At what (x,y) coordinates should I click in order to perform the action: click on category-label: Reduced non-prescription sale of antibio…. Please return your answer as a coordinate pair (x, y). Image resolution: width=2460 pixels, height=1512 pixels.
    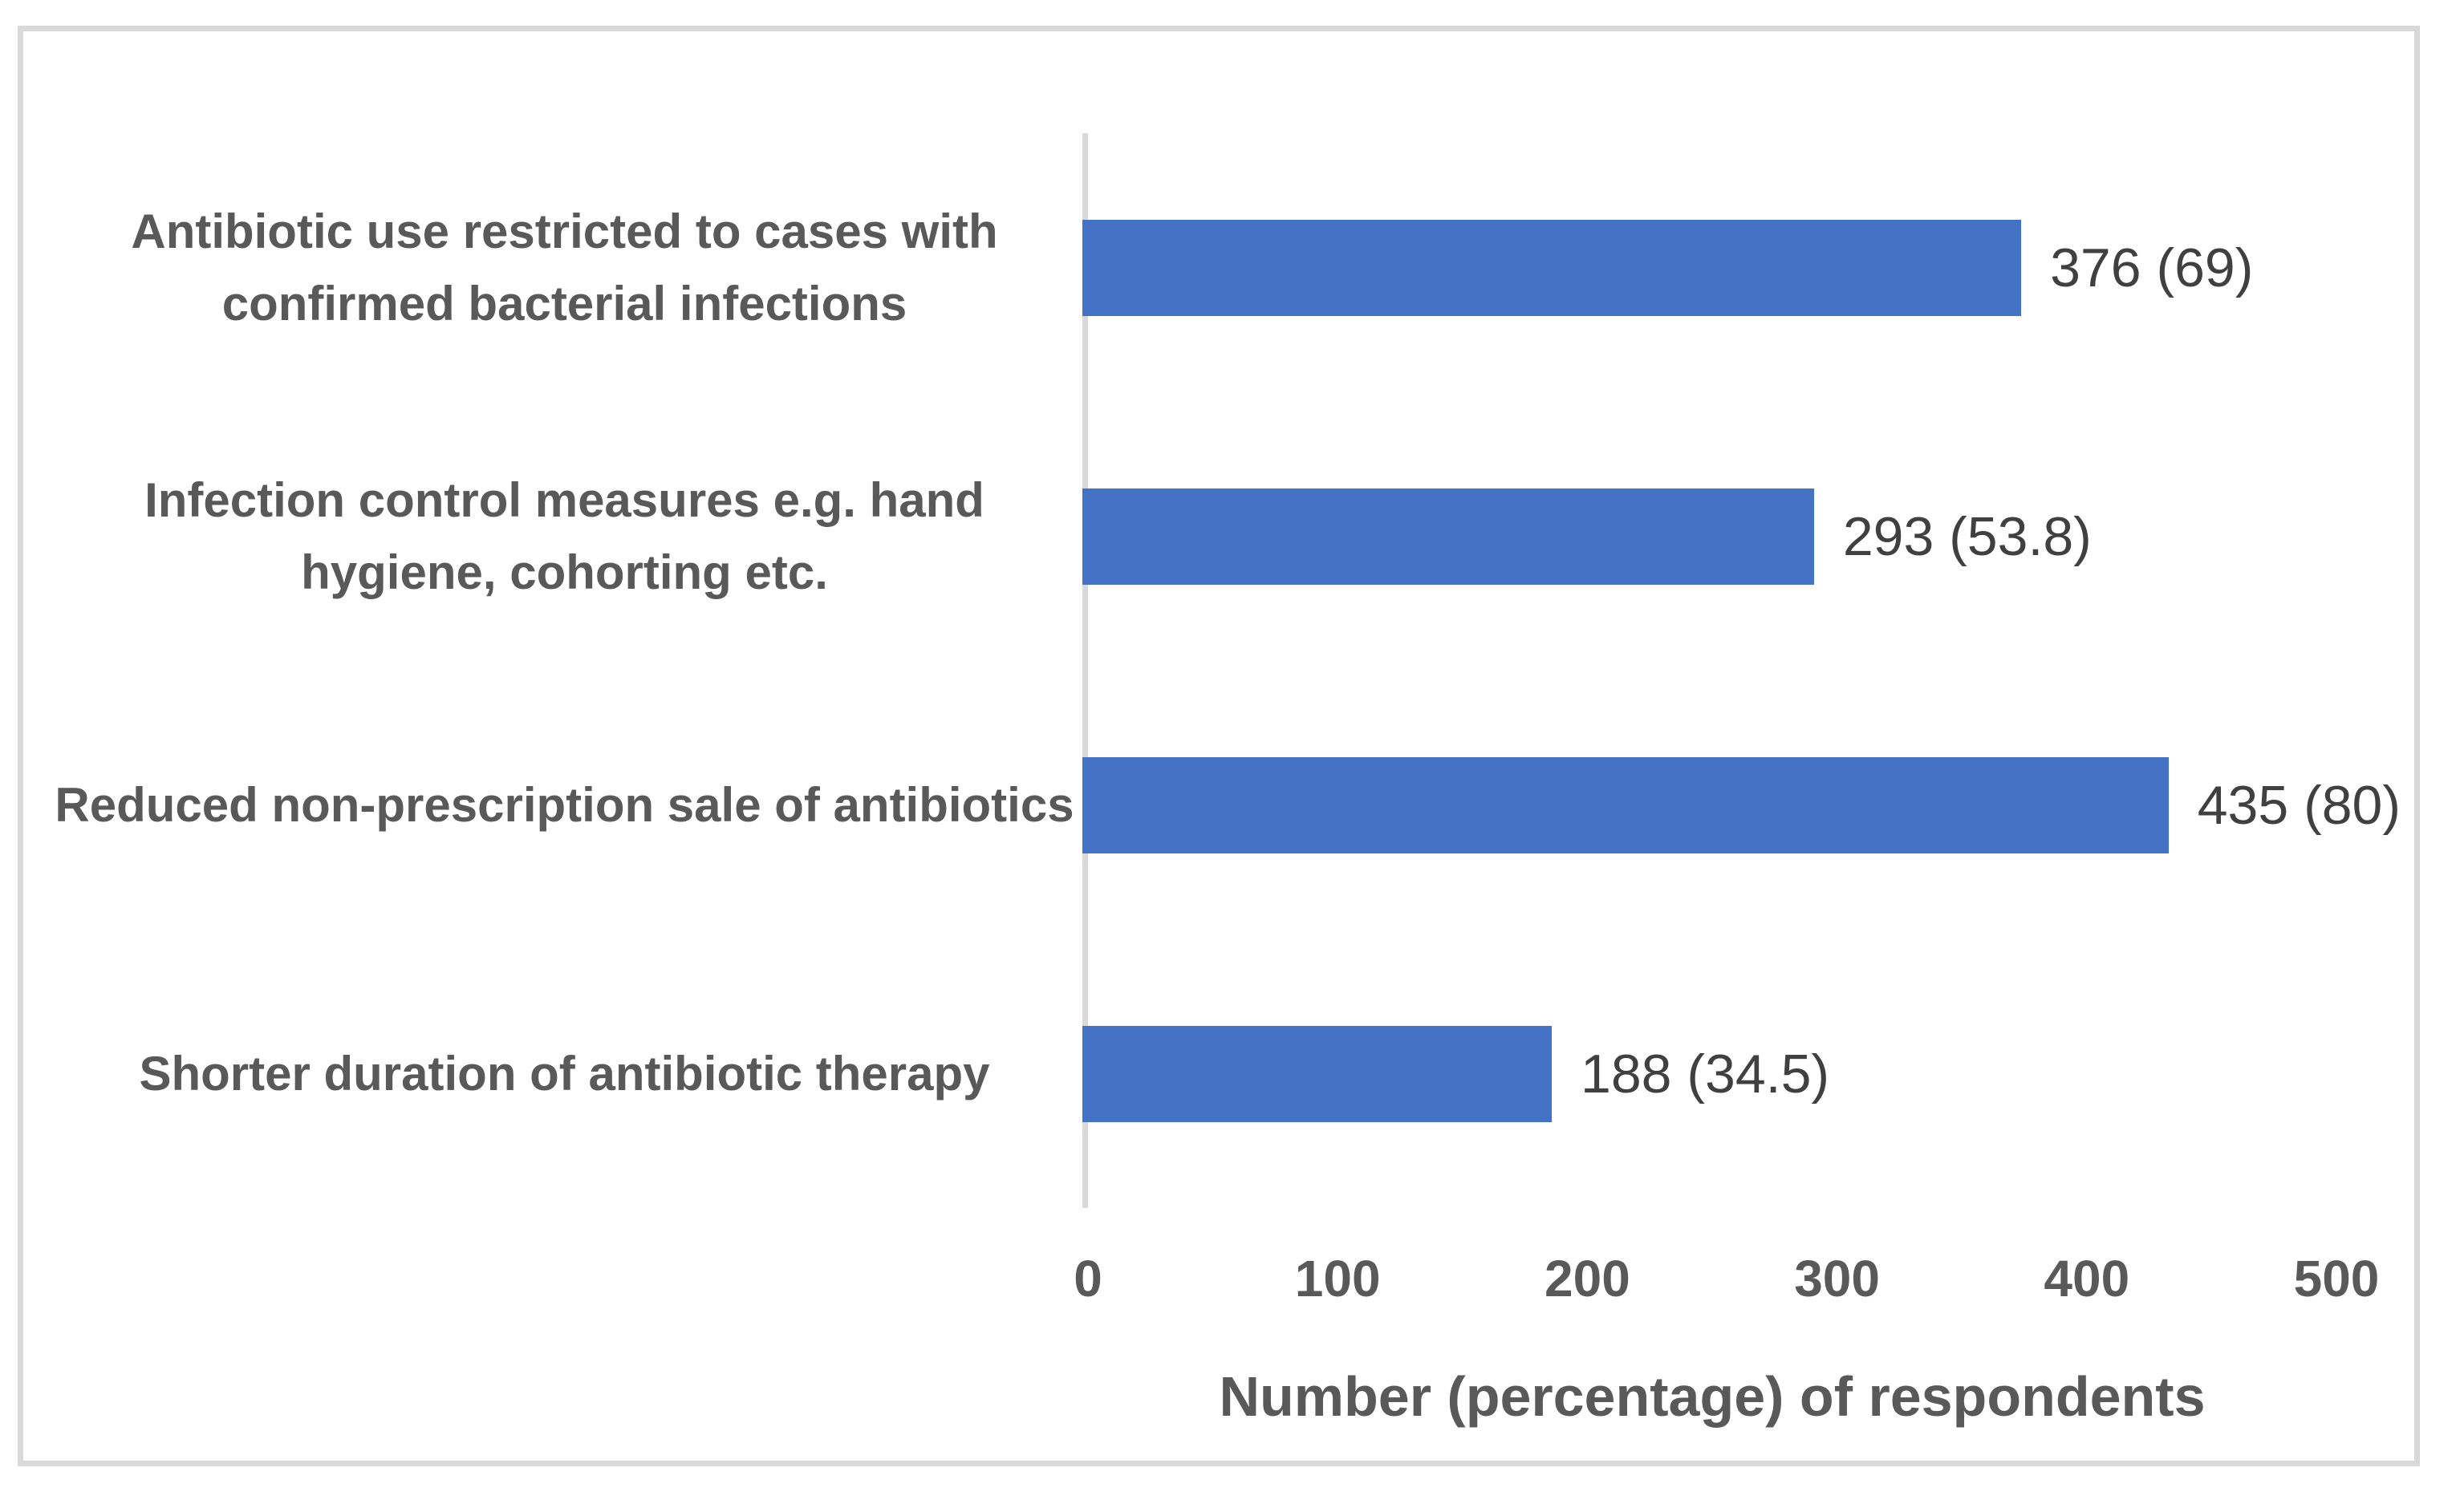
    Looking at the image, I should click on (564, 804).